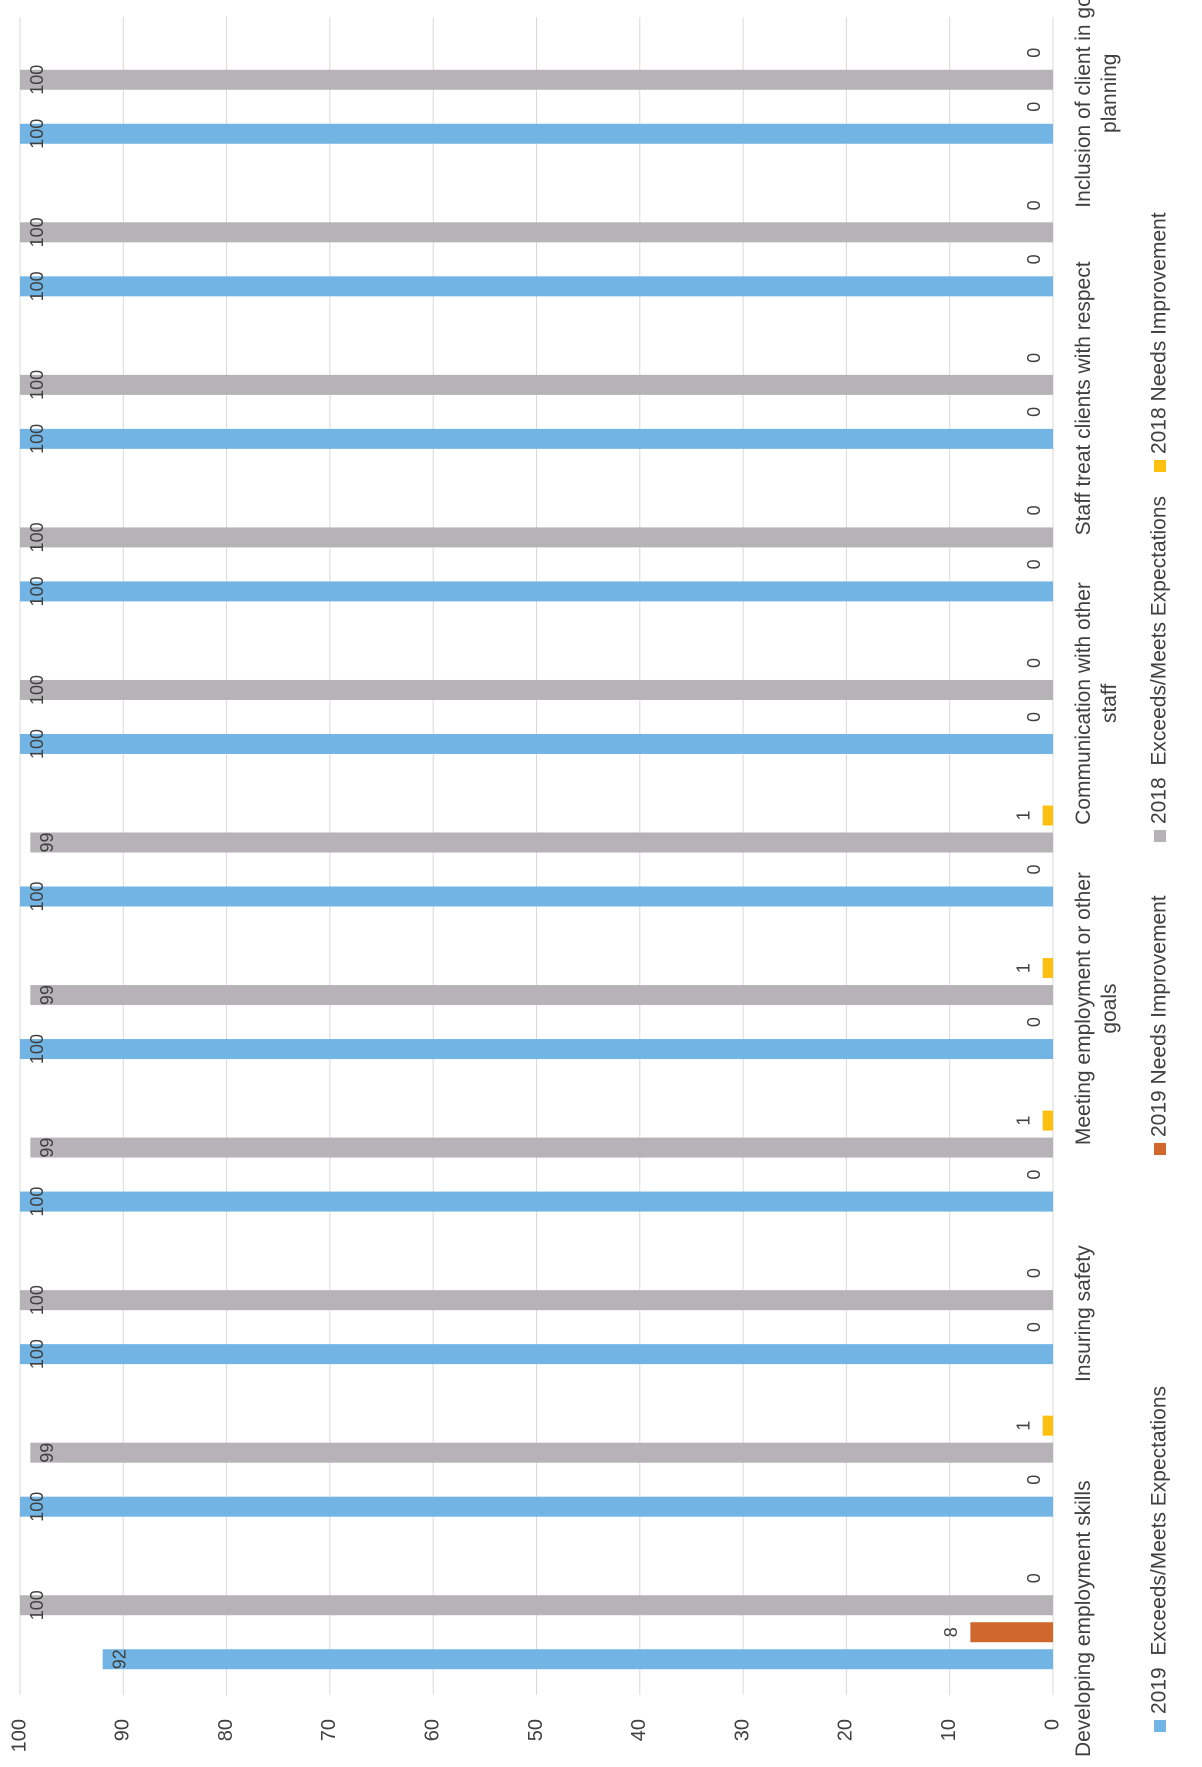 The image size is (1202, 1767). What do you see at coordinates (19, 1735) in the screenshot?
I see `y-tick-label: 100` at bounding box center [19, 1735].